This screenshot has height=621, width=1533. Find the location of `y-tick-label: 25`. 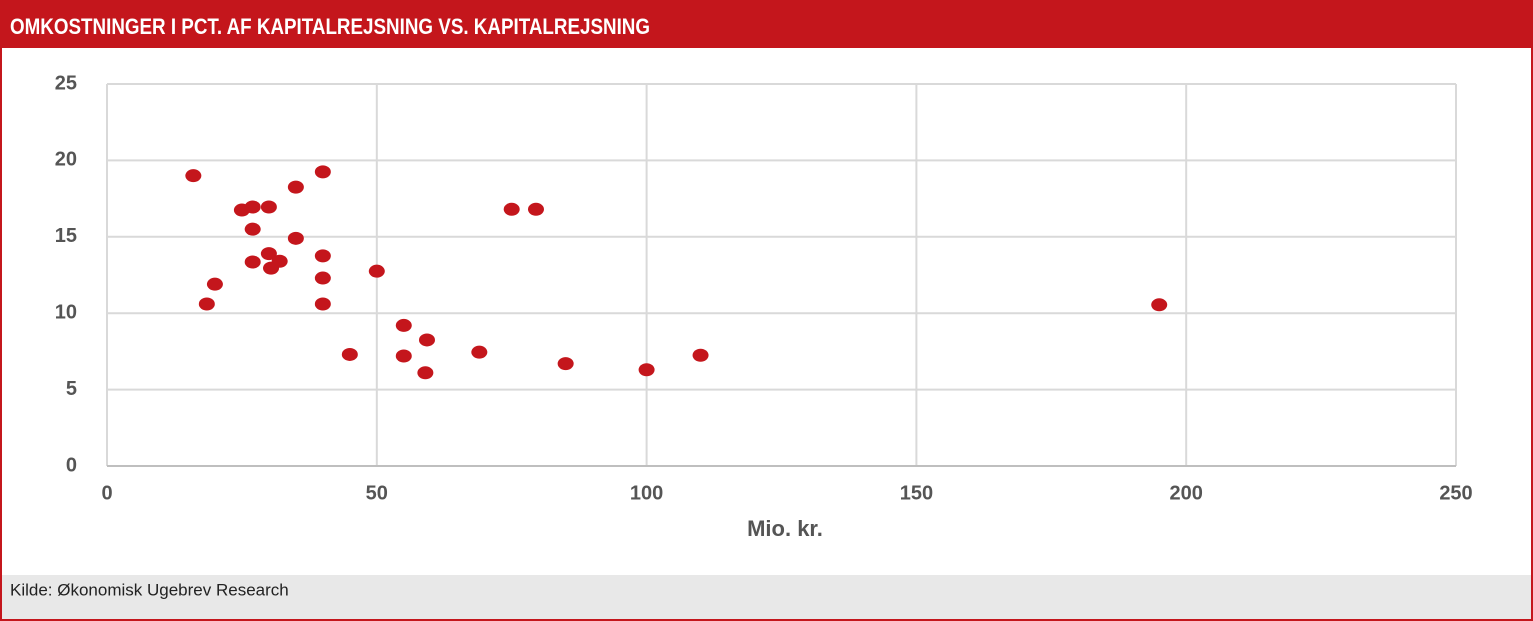

y-tick-label: 25 is located at coordinates (66, 83).